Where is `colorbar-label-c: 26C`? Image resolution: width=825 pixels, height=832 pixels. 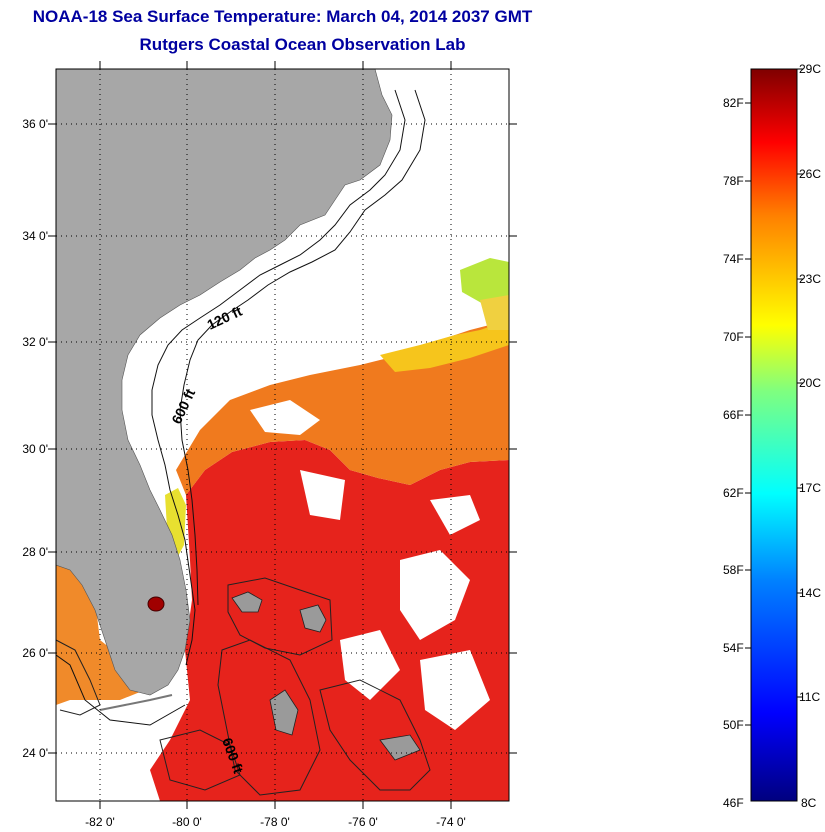 colorbar-label-c: 26C is located at coordinates (810, 174).